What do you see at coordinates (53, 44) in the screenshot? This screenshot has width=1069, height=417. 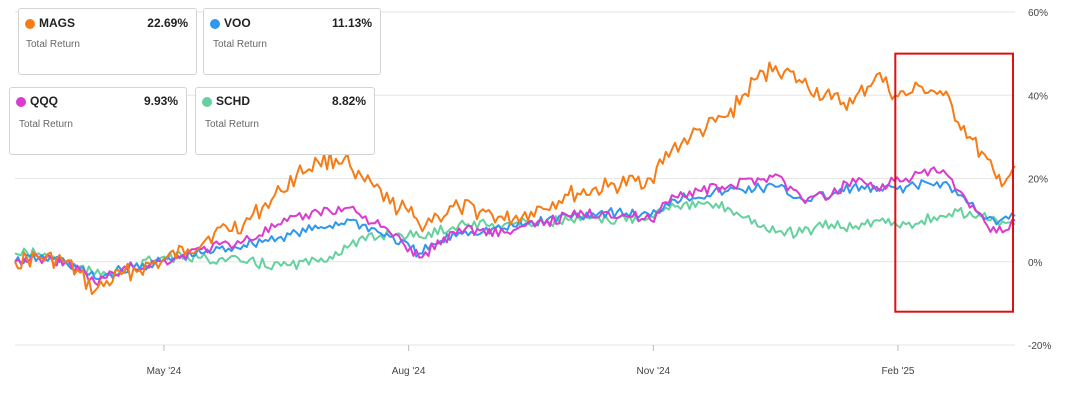 I see `legend-sub-mags: Total Return` at bounding box center [53, 44].